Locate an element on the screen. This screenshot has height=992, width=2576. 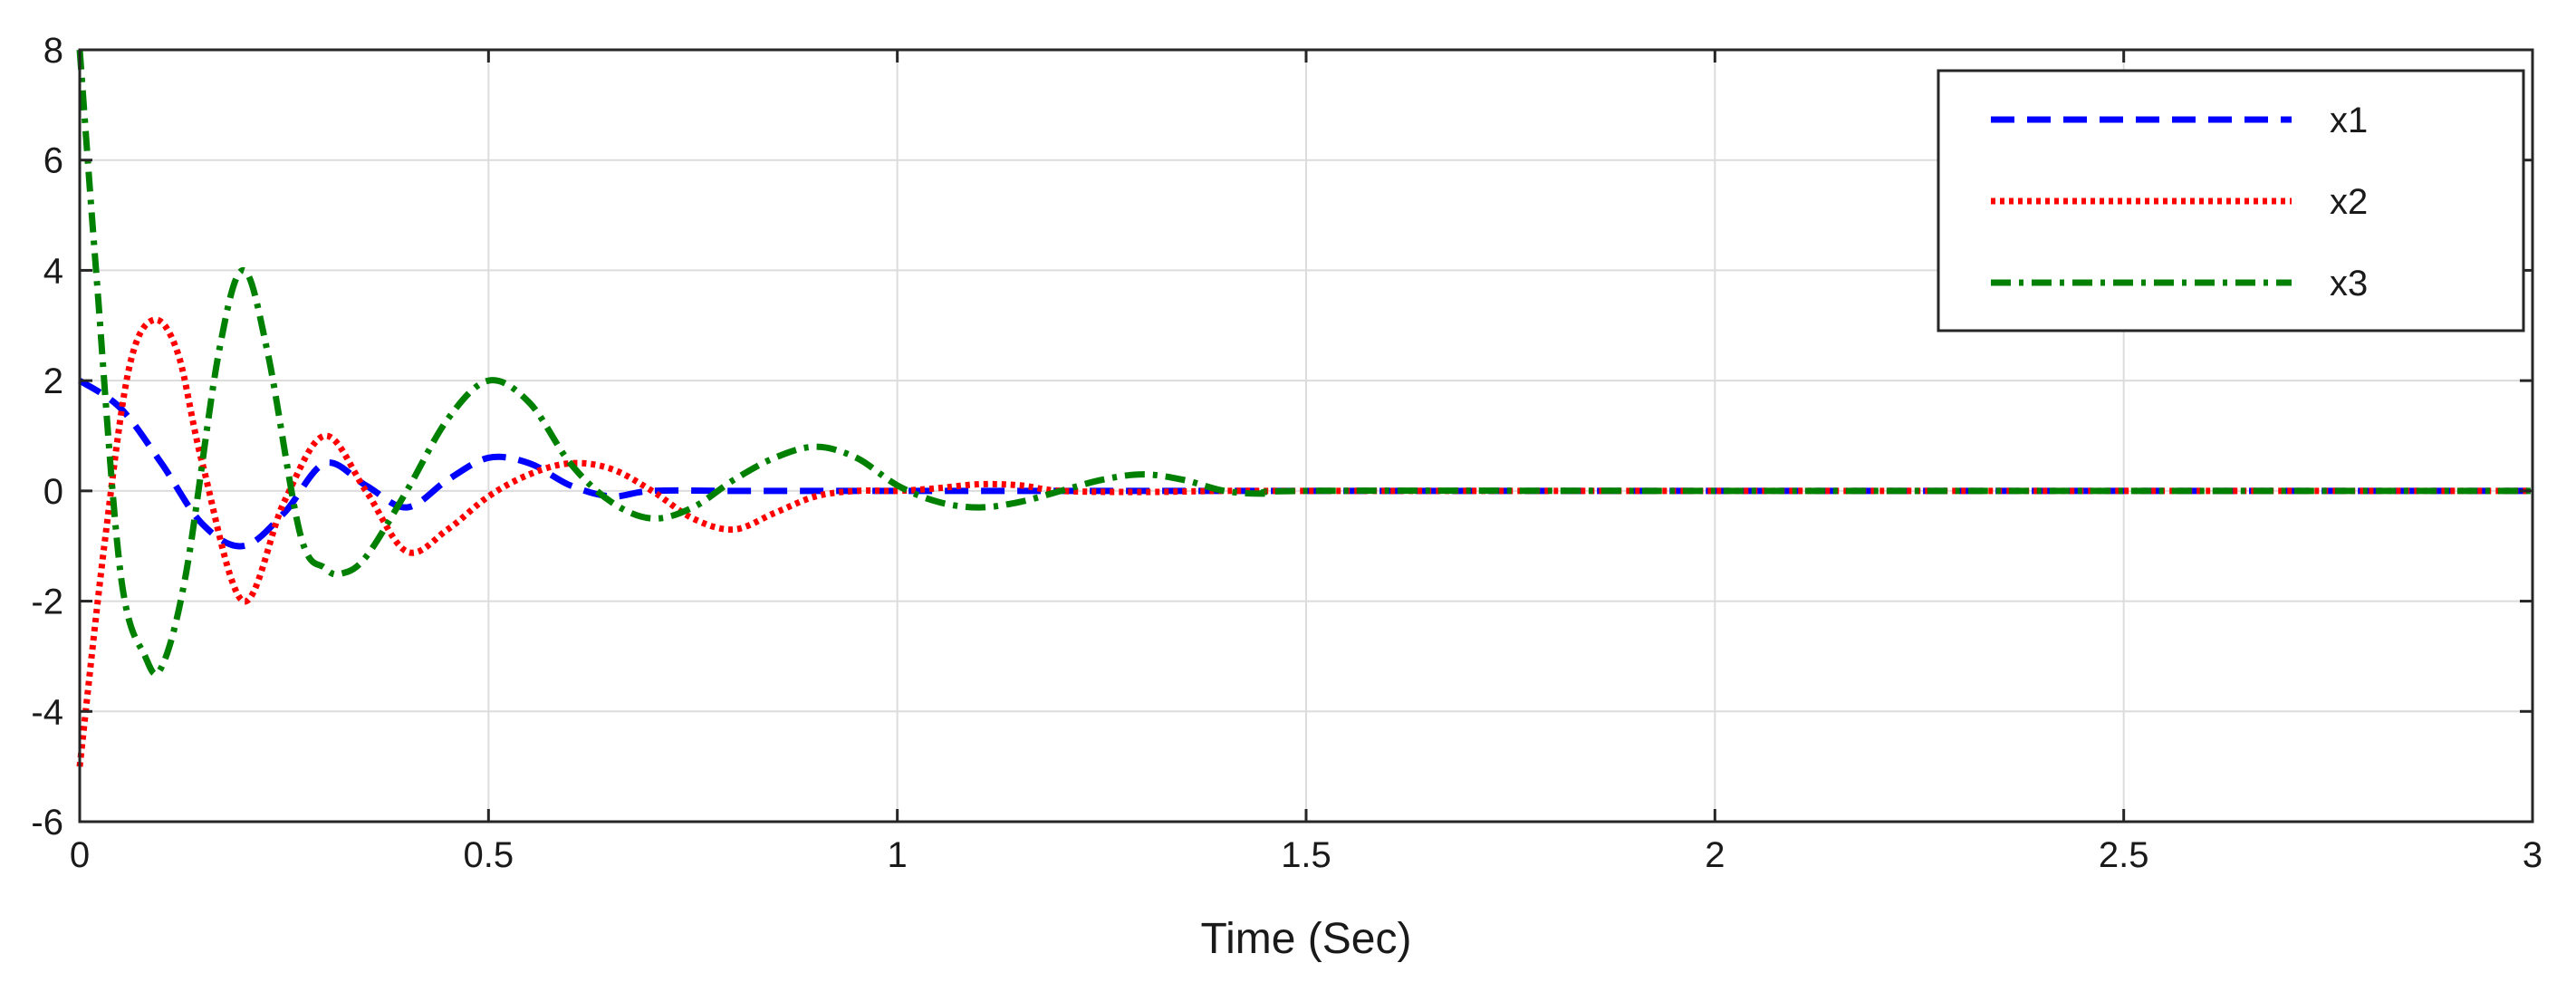
y-tick-label: 6 is located at coordinates (53, 161).